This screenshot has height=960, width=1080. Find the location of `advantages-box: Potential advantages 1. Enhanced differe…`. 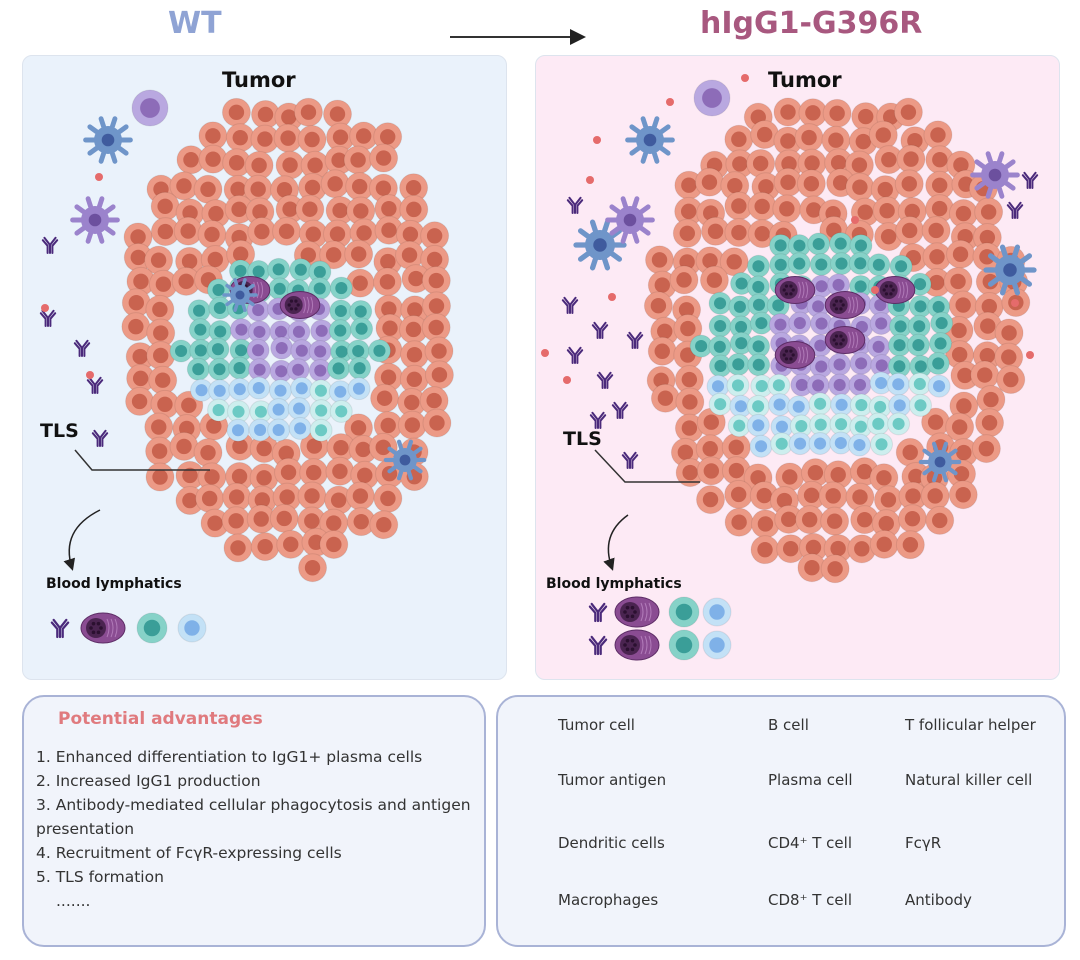

advantages-box: Potential advantages 1. Enhanced differe… is located at coordinates (254, 821).